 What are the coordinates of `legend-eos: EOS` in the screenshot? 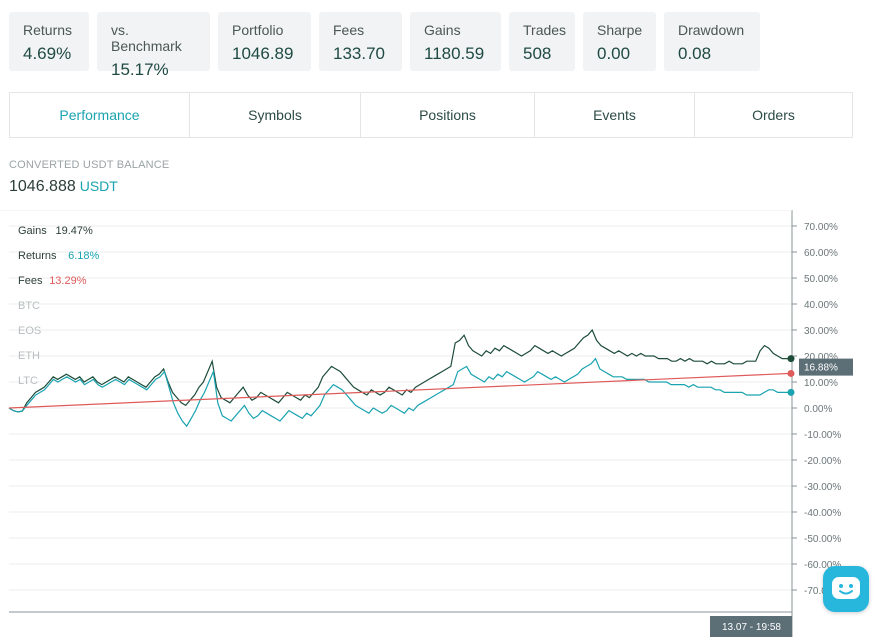 It's located at (29, 331).